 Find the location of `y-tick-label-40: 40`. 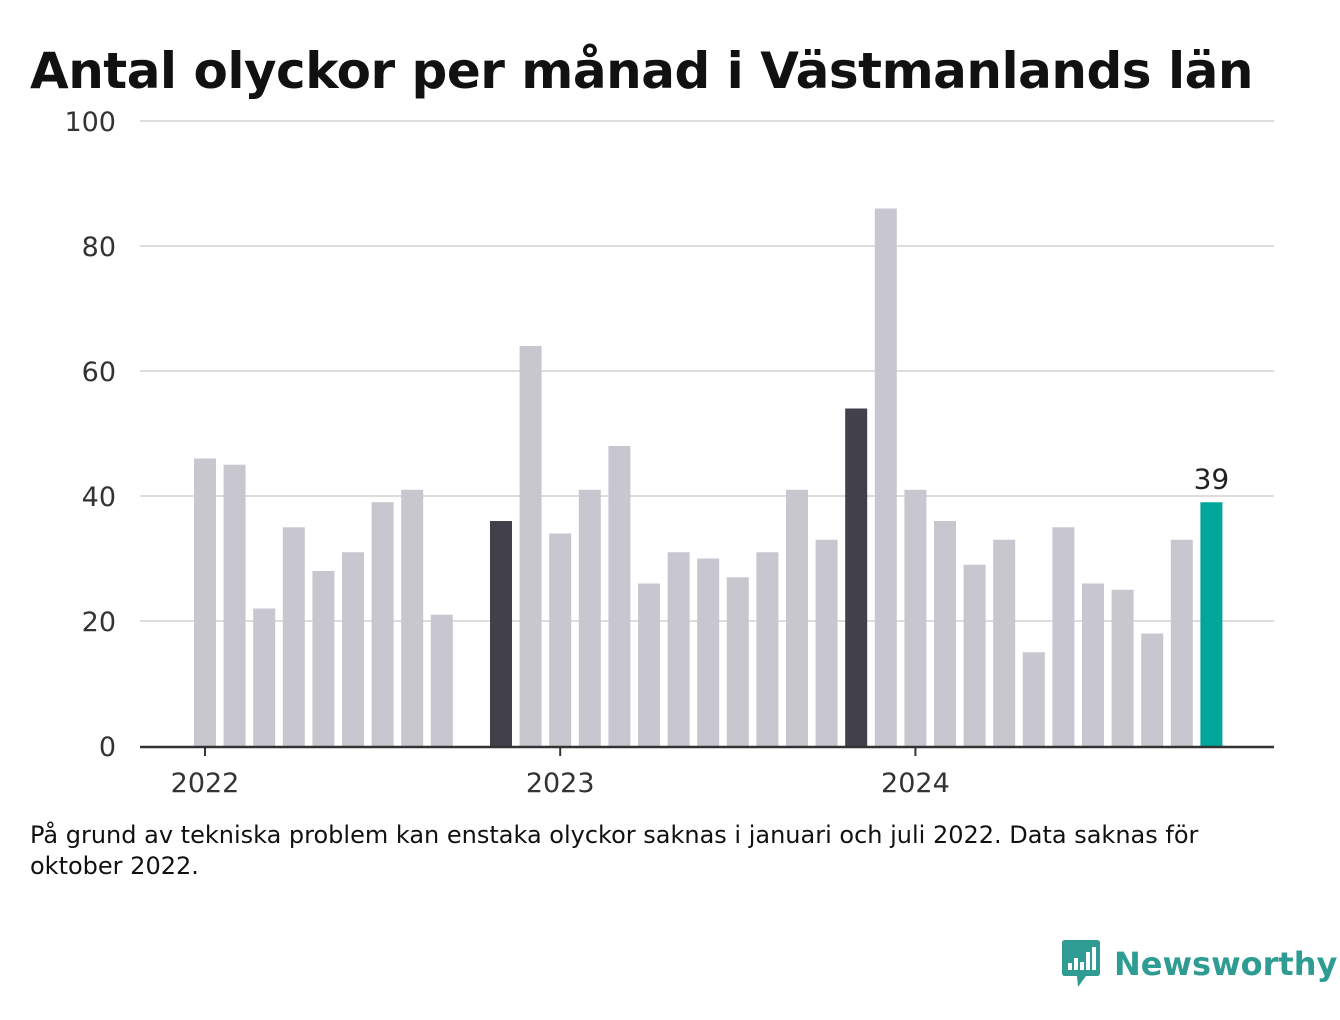

y-tick-label-40: 40 is located at coordinates (99, 497).